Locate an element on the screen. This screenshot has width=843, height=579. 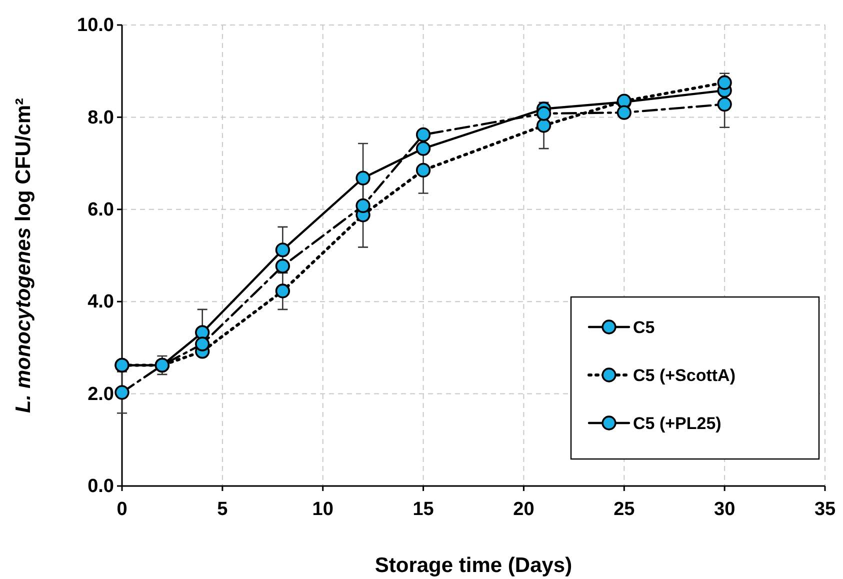
y-tick-label: 8.0 is located at coordinates (101, 117).